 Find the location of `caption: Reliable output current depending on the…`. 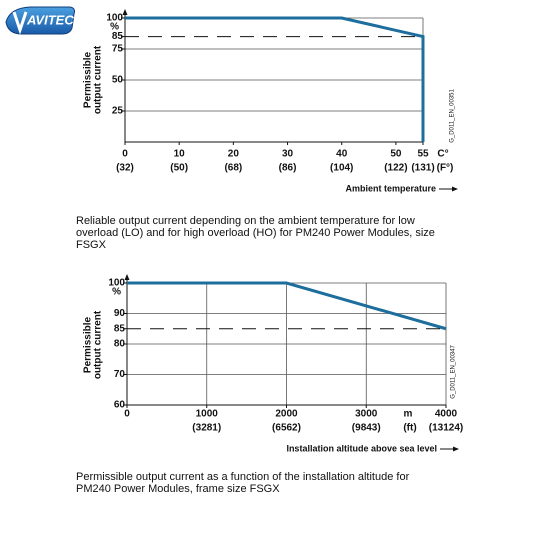

caption: Reliable output current depending on the… is located at coordinates (245, 221).